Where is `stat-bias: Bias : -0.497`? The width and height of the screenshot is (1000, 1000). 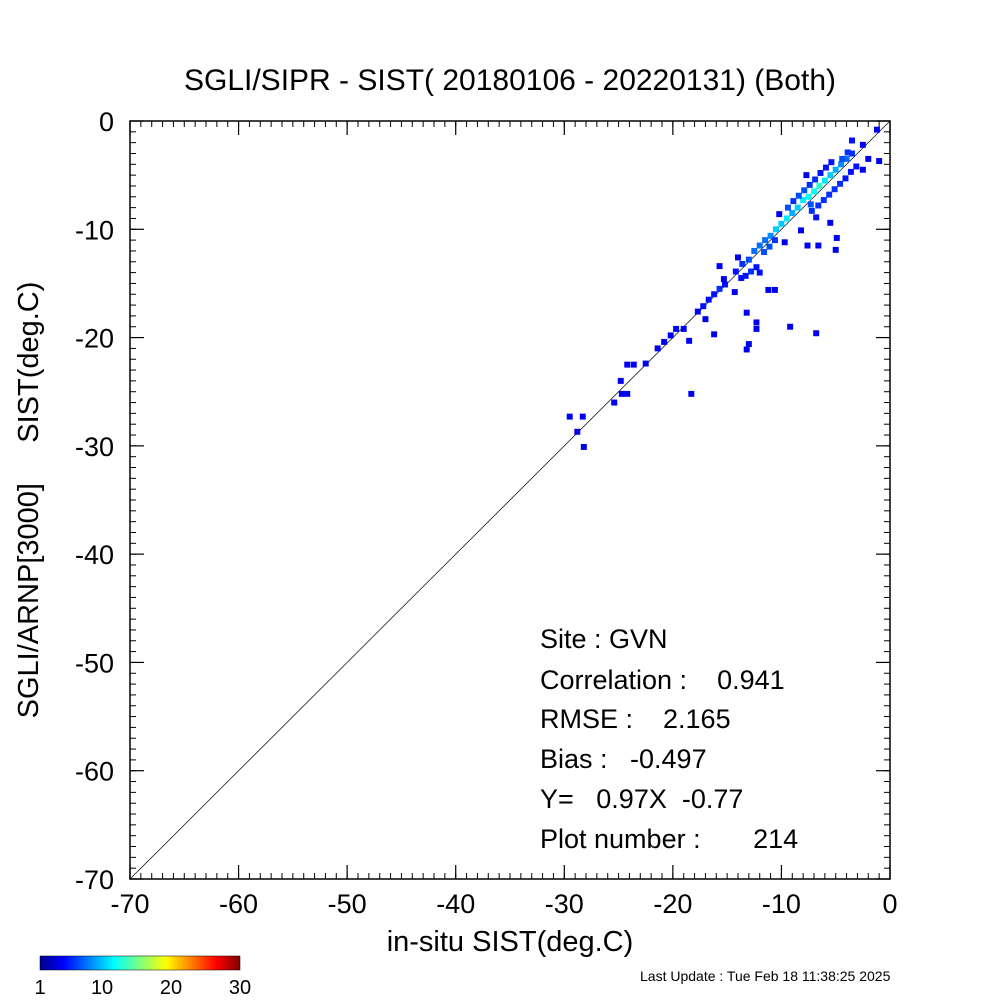
stat-bias: Bias : -0.497 is located at coordinates (623, 759).